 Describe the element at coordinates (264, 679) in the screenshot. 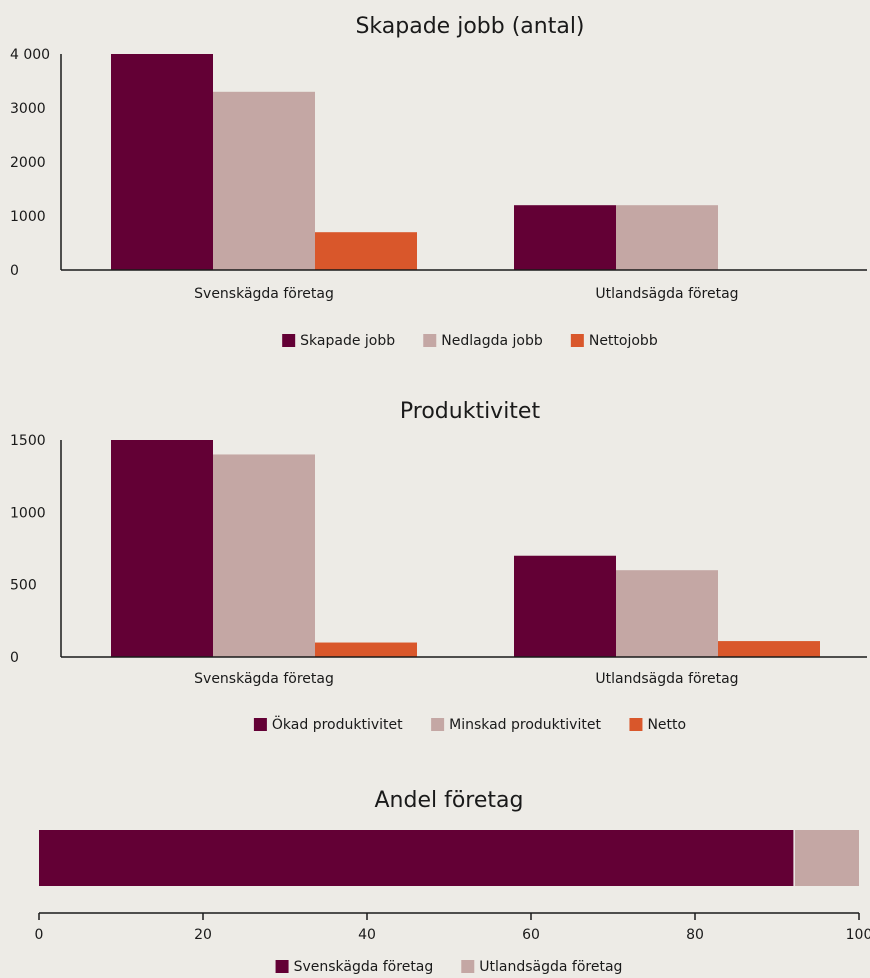

I see `chart2-category-label-0: Svenskägda företag` at that location.